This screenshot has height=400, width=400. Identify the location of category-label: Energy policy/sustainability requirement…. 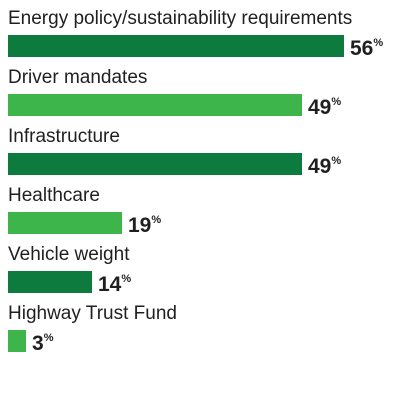
(180, 18).